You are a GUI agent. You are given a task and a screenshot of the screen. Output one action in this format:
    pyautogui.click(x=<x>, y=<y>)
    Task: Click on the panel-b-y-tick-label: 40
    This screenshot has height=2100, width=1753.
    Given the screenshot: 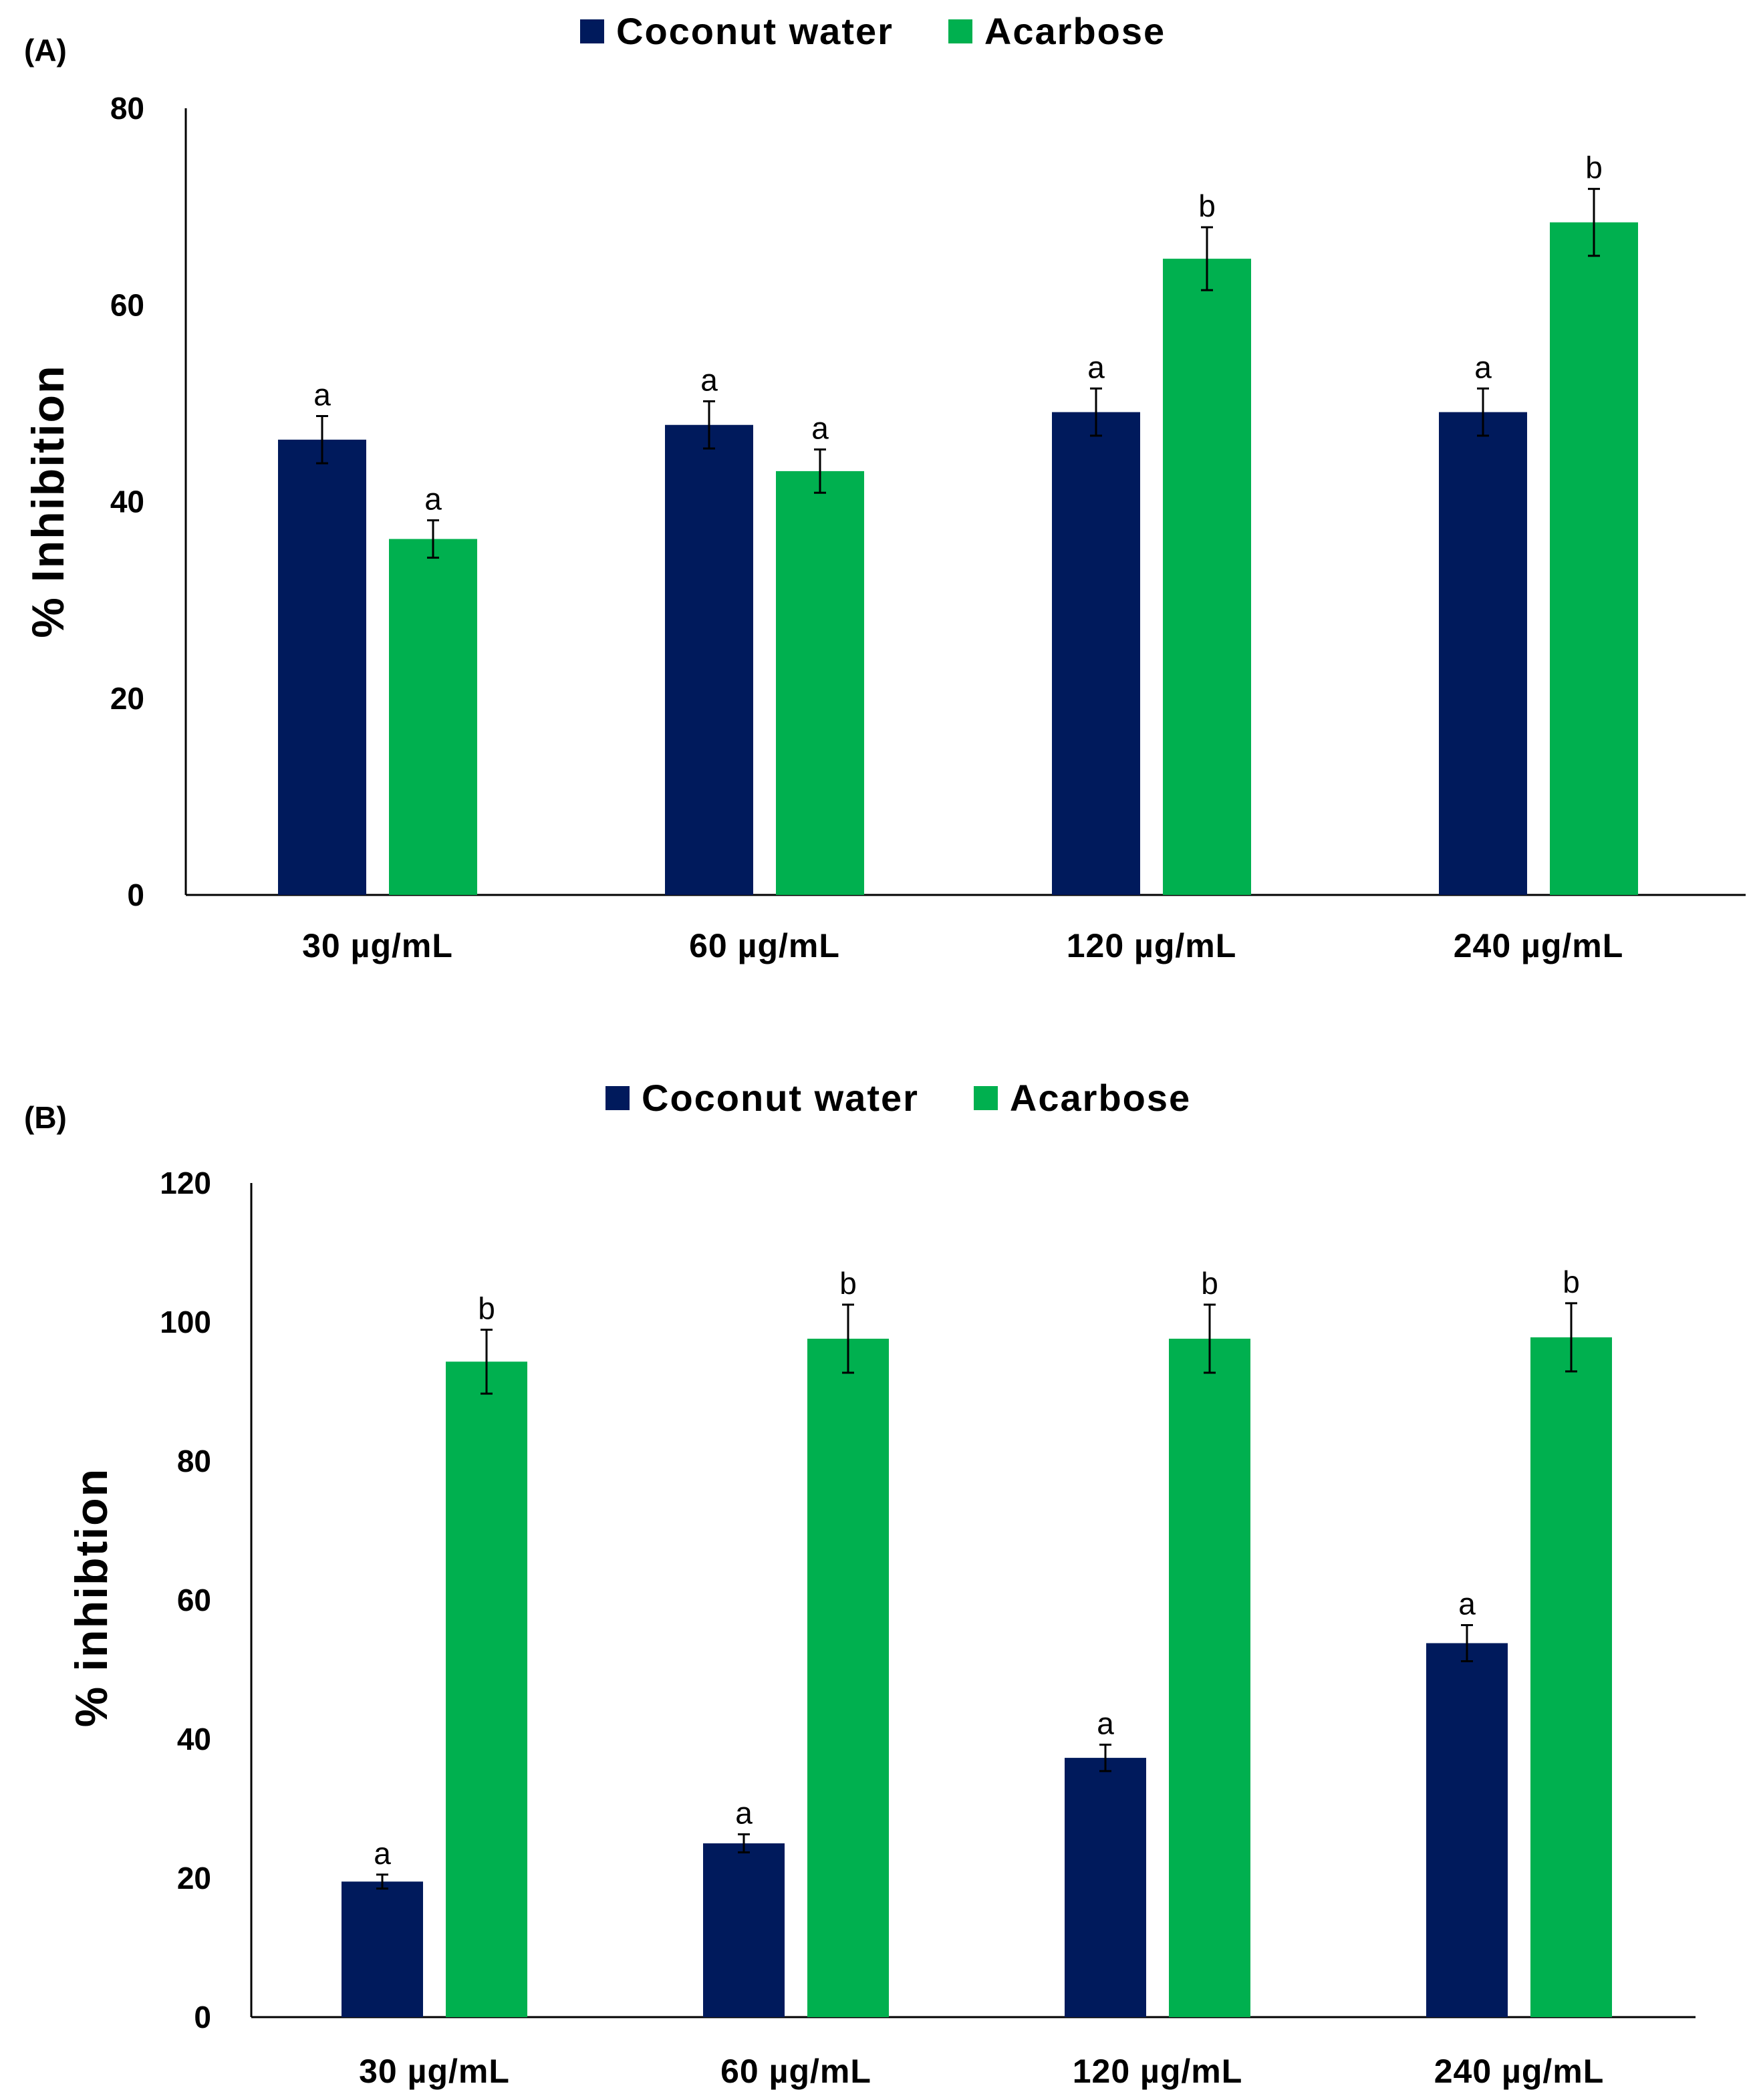 What is the action you would take?
    pyautogui.click(x=194, y=1739)
    